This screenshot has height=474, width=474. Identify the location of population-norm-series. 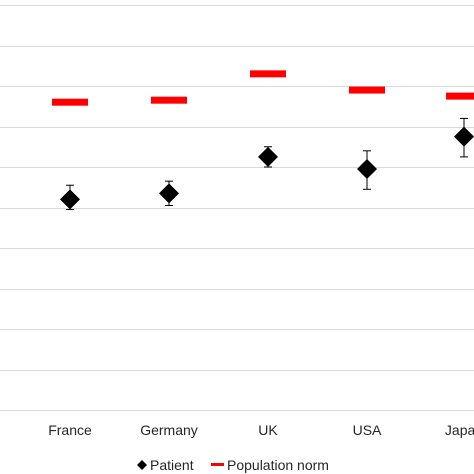
(263, 88).